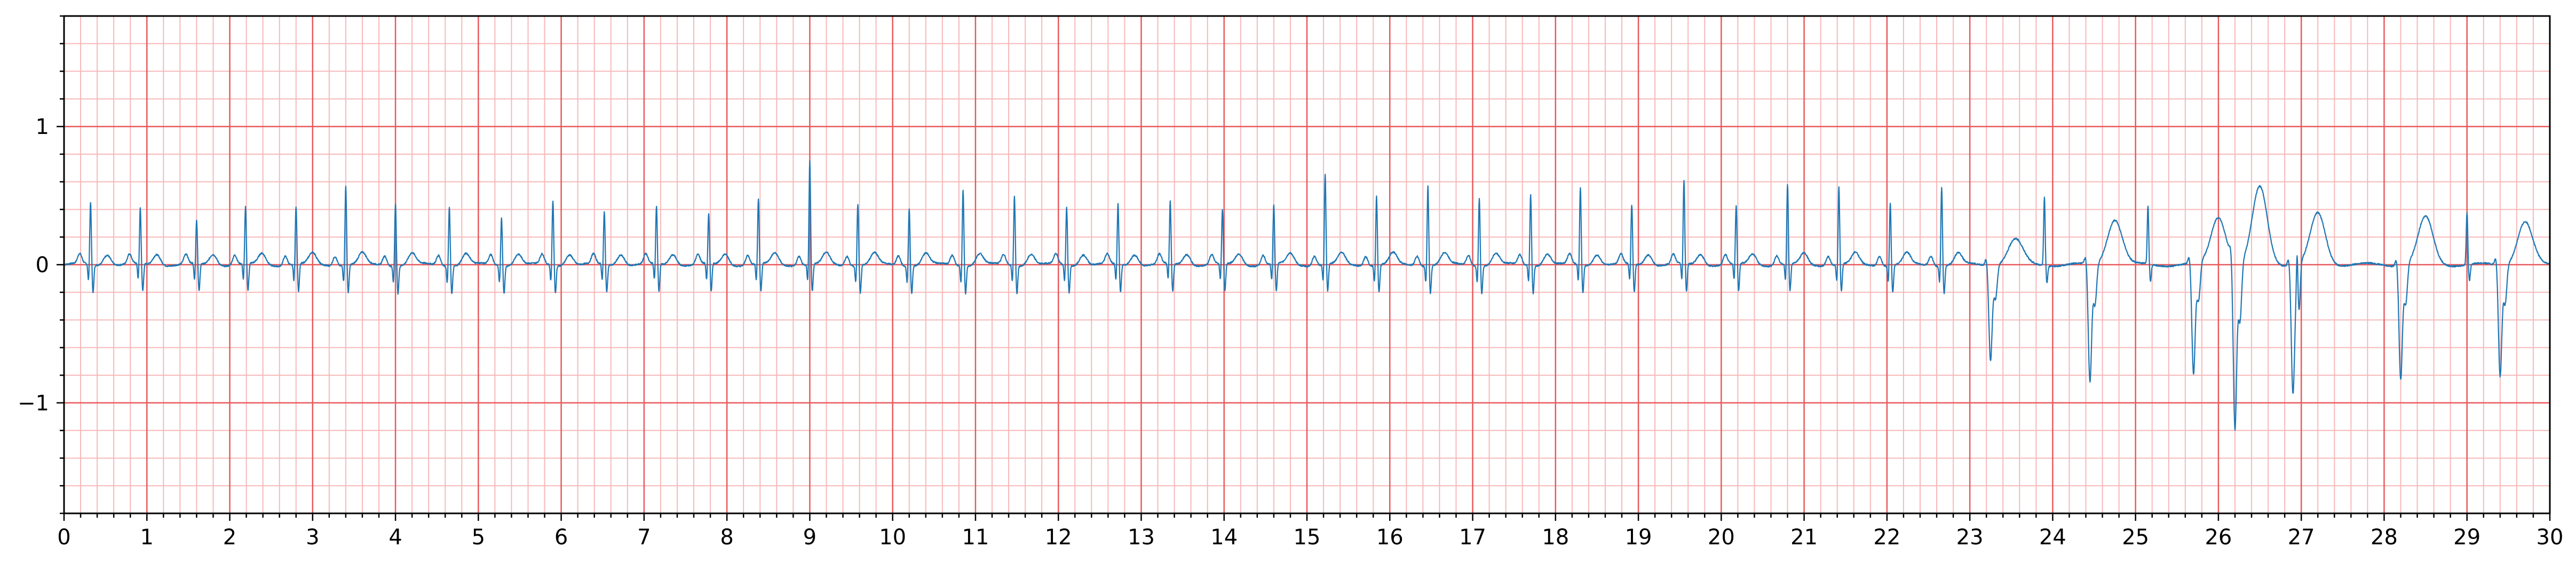 Image resolution: width=2576 pixels, height=563 pixels. I want to click on x-tick-label: 16, so click(1390, 537).